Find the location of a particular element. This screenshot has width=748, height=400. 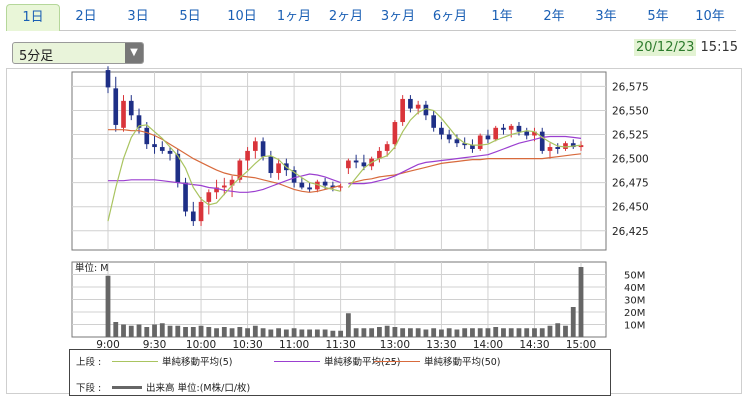

tab-period-6: 2ヶ月 is located at coordinates (346, 17).